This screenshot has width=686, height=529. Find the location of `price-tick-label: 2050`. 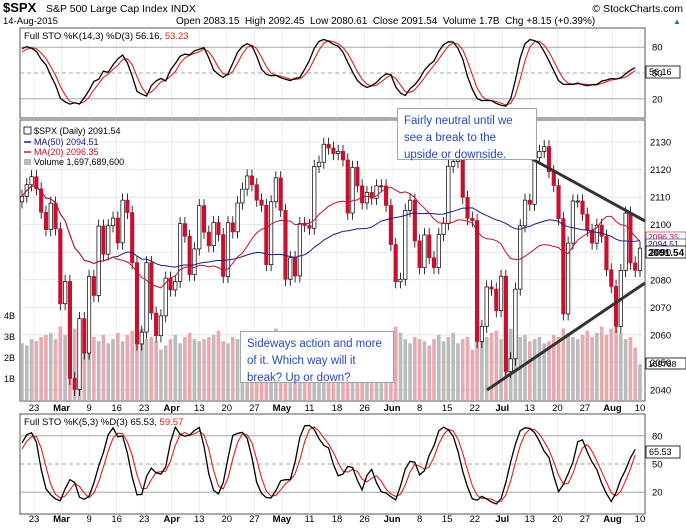

price-tick-label: 2050 is located at coordinates (660, 363).